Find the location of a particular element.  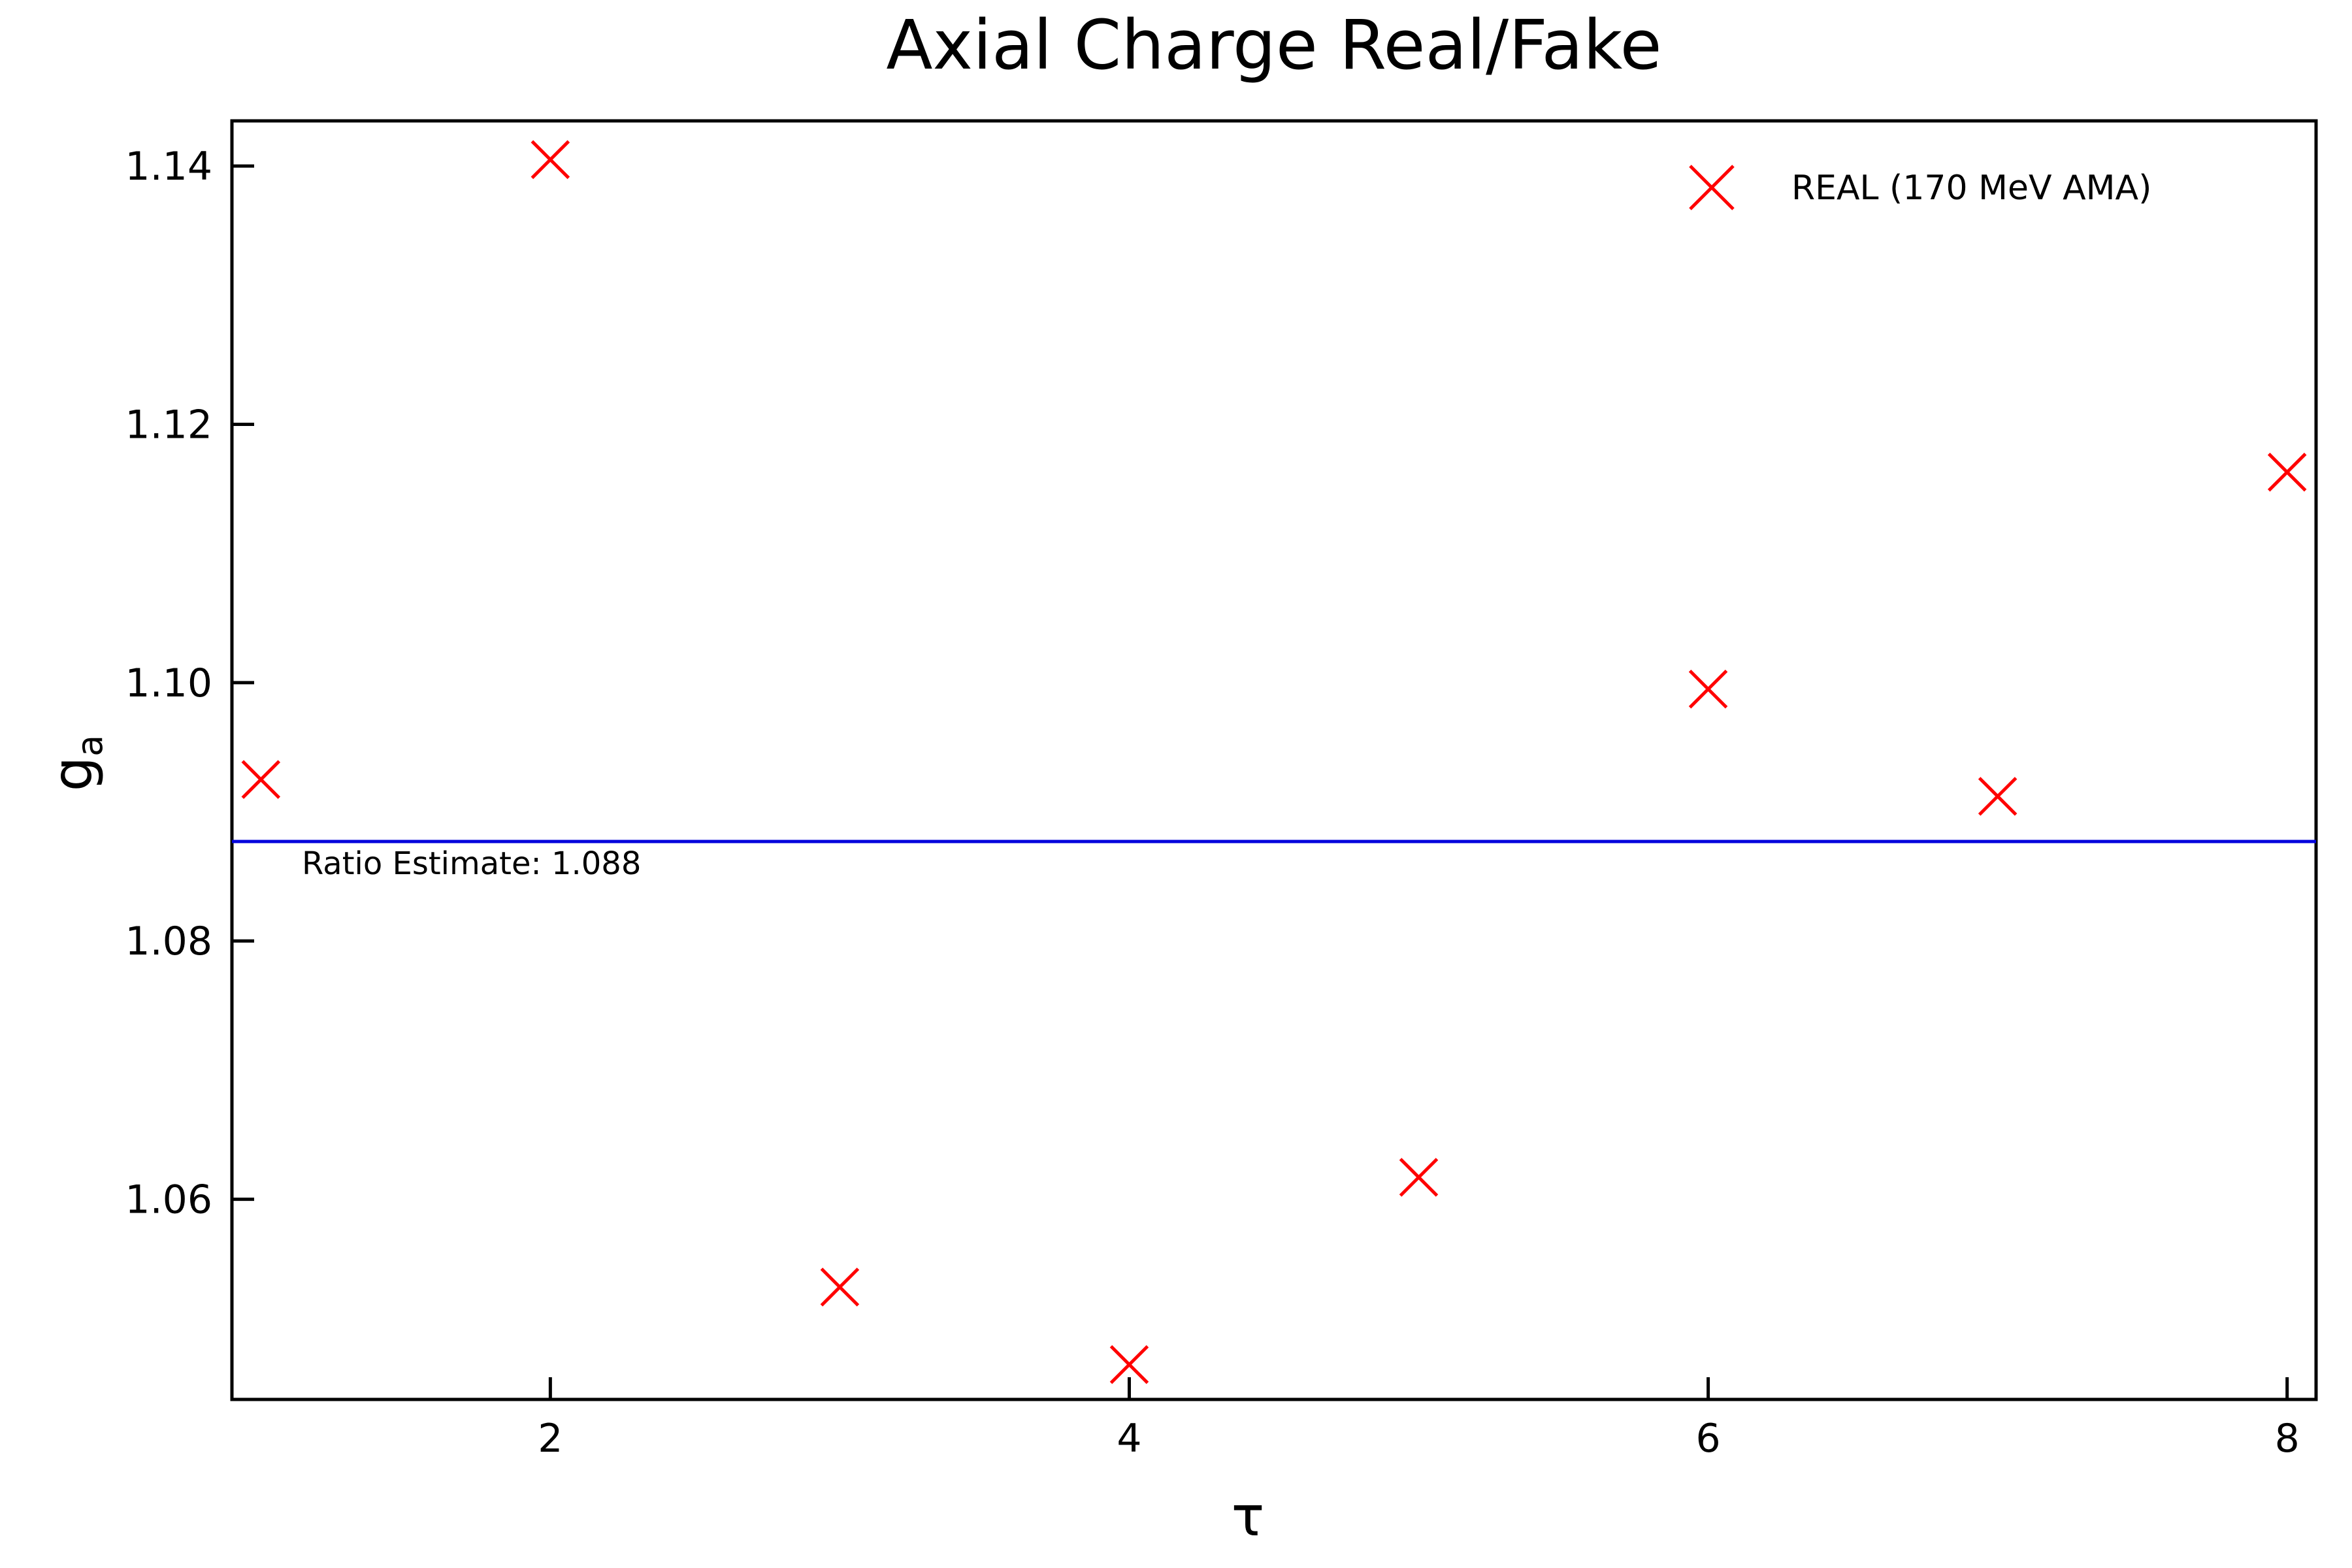

legend-marker-stroke is located at coordinates (1712, 187).